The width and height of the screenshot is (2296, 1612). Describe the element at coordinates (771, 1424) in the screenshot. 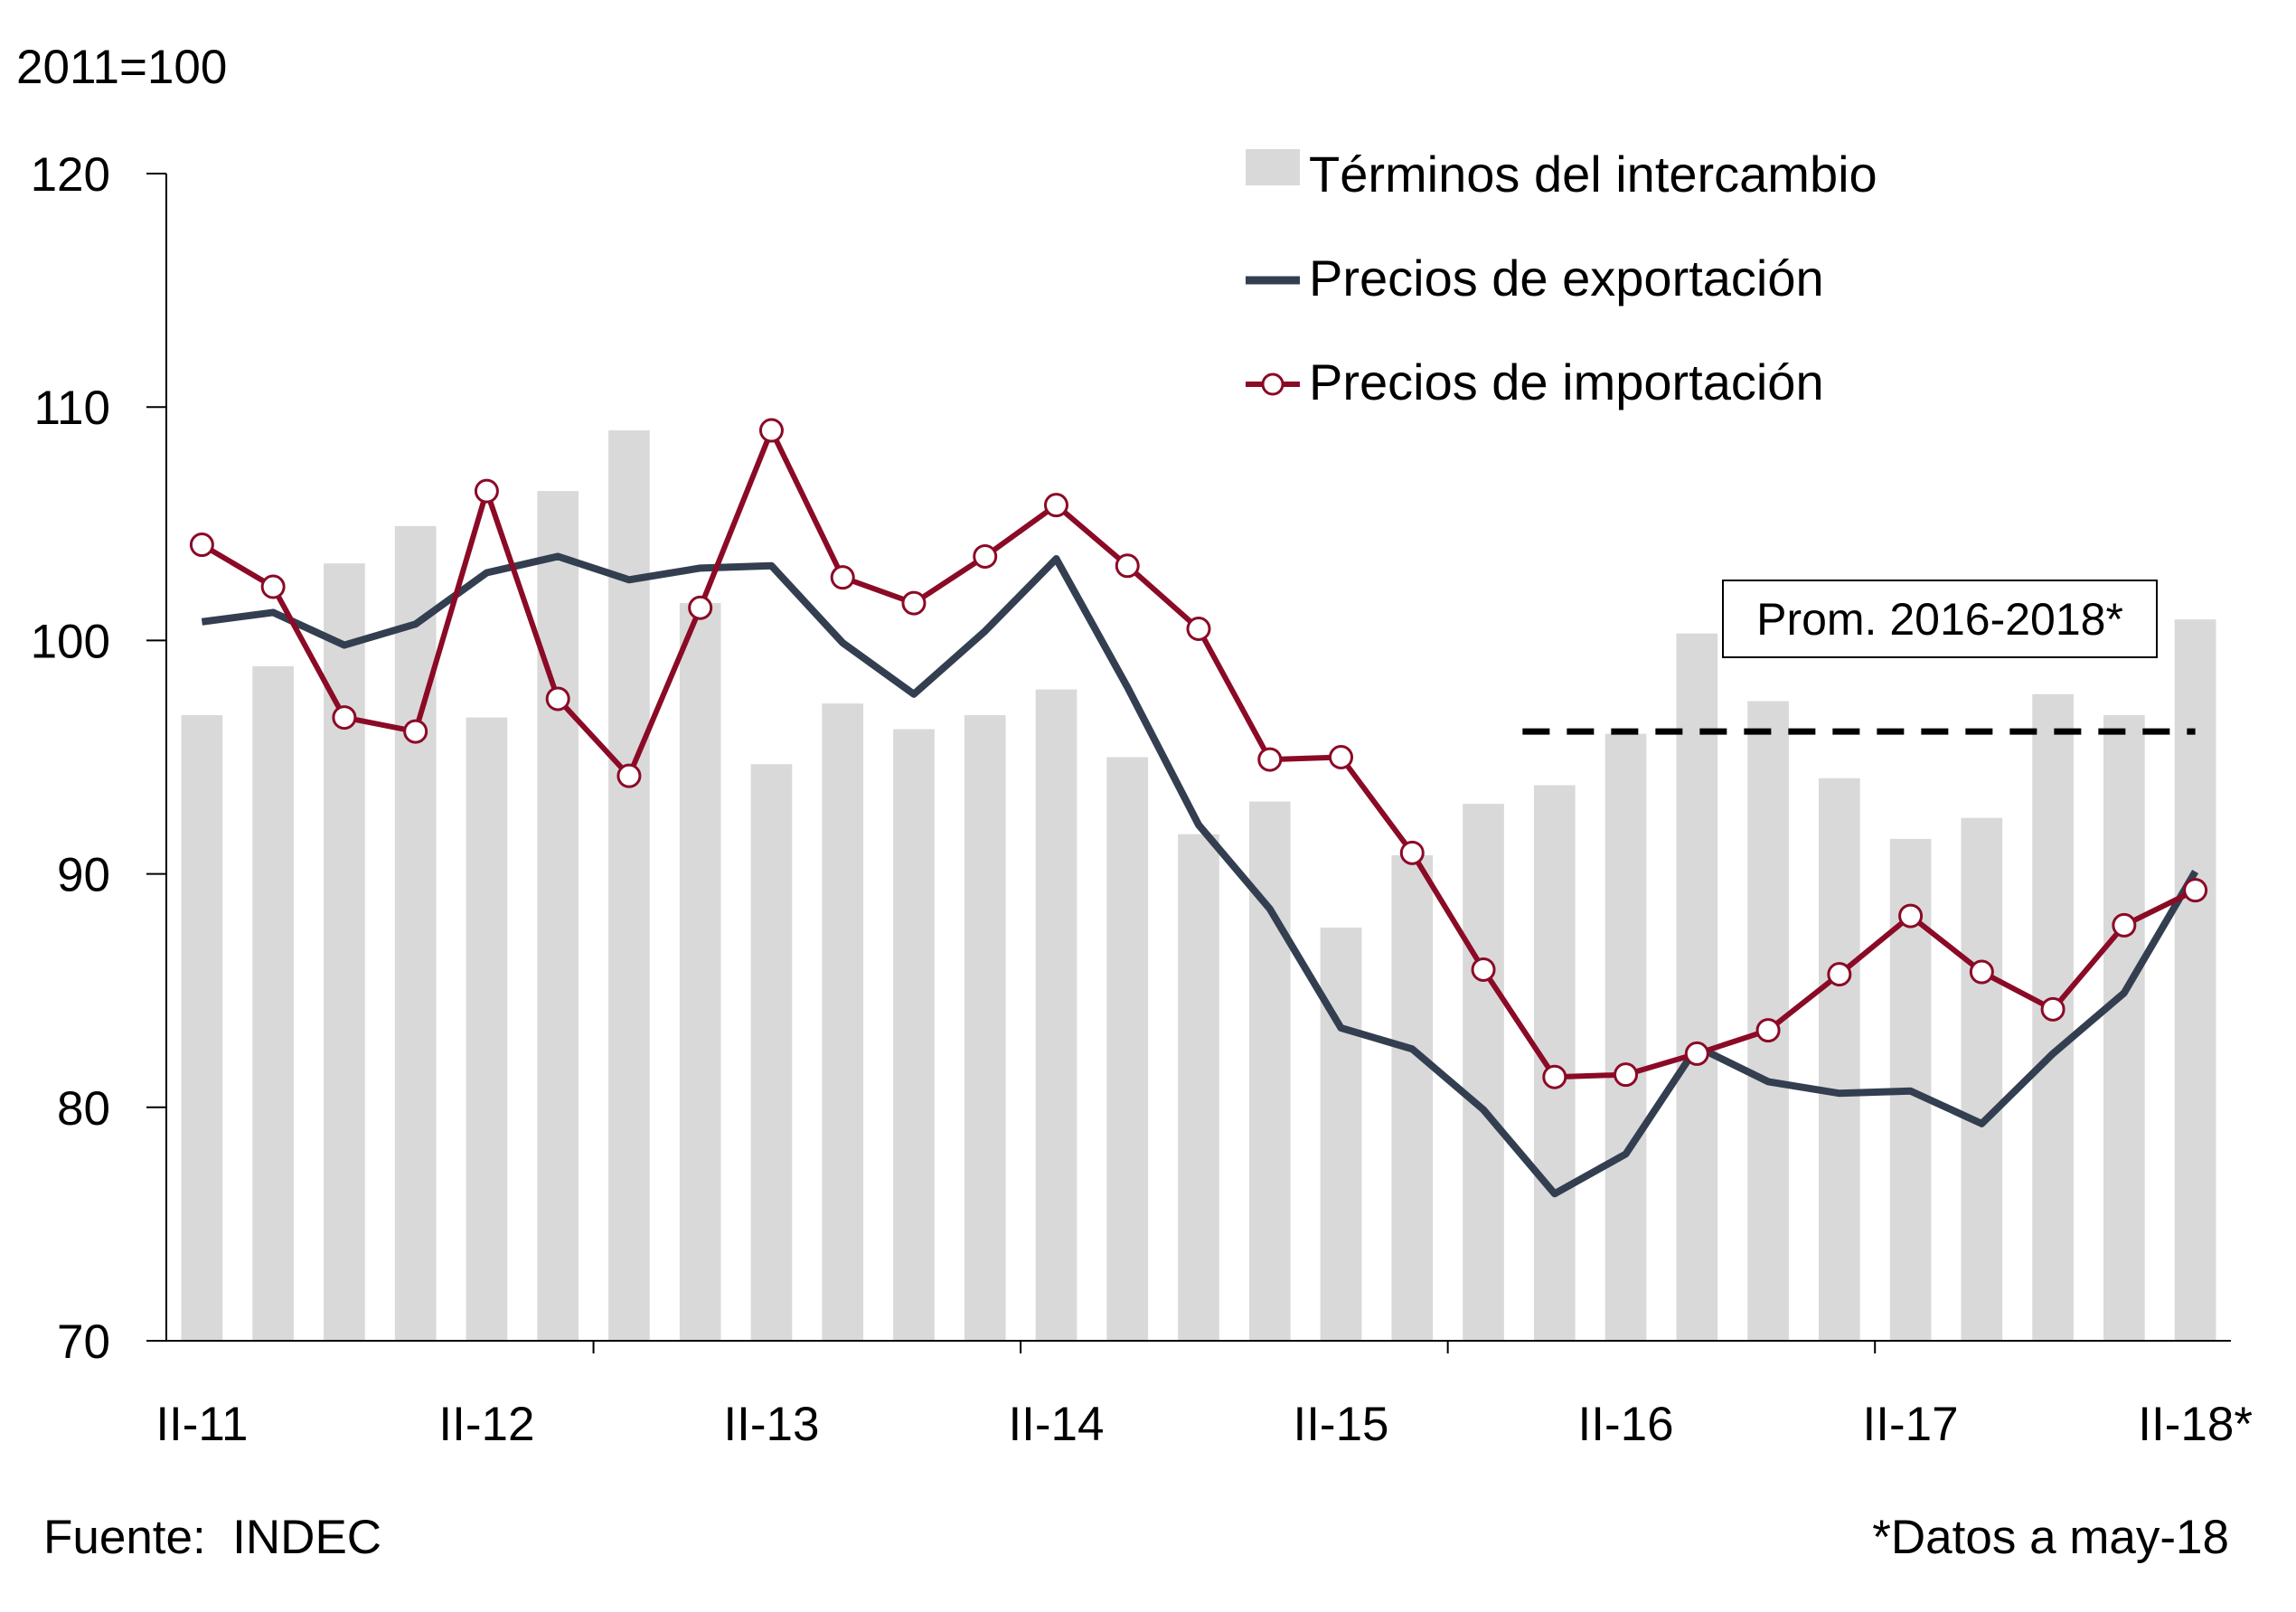

I see `x-tick-label-2: II-13` at that location.